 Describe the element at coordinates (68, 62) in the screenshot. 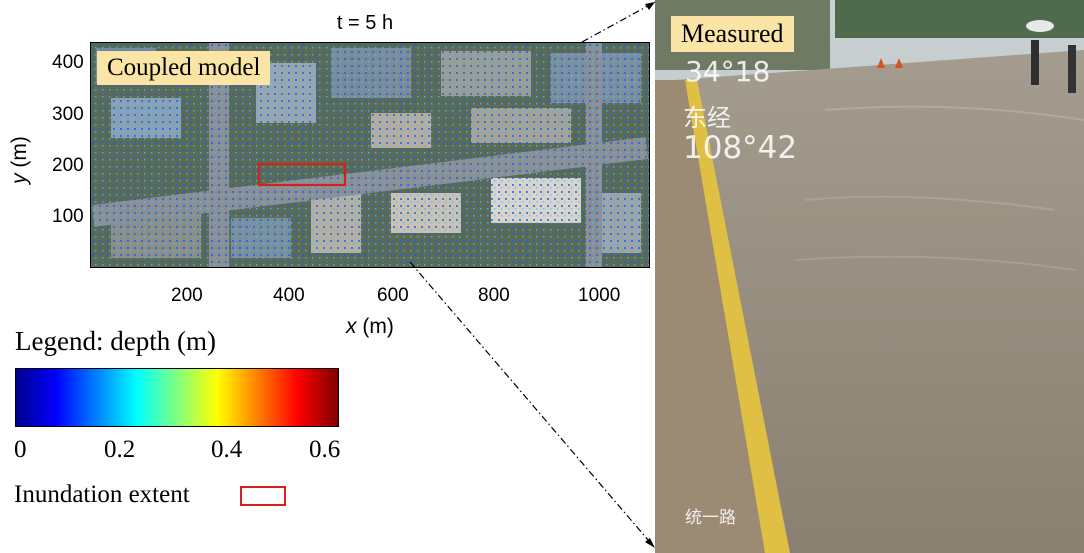

I see `y-tick-400: 400` at that location.